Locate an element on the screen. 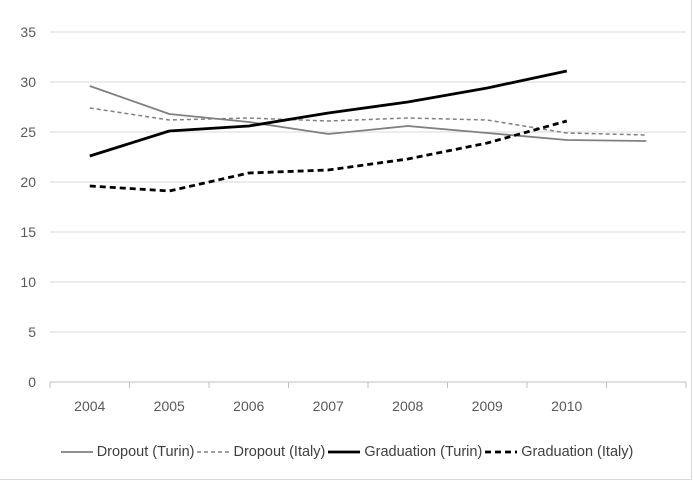 Image resolution: width=693 pixels, height=481 pixels. series-line-dropout-turin is located at coordinates (368, 113).